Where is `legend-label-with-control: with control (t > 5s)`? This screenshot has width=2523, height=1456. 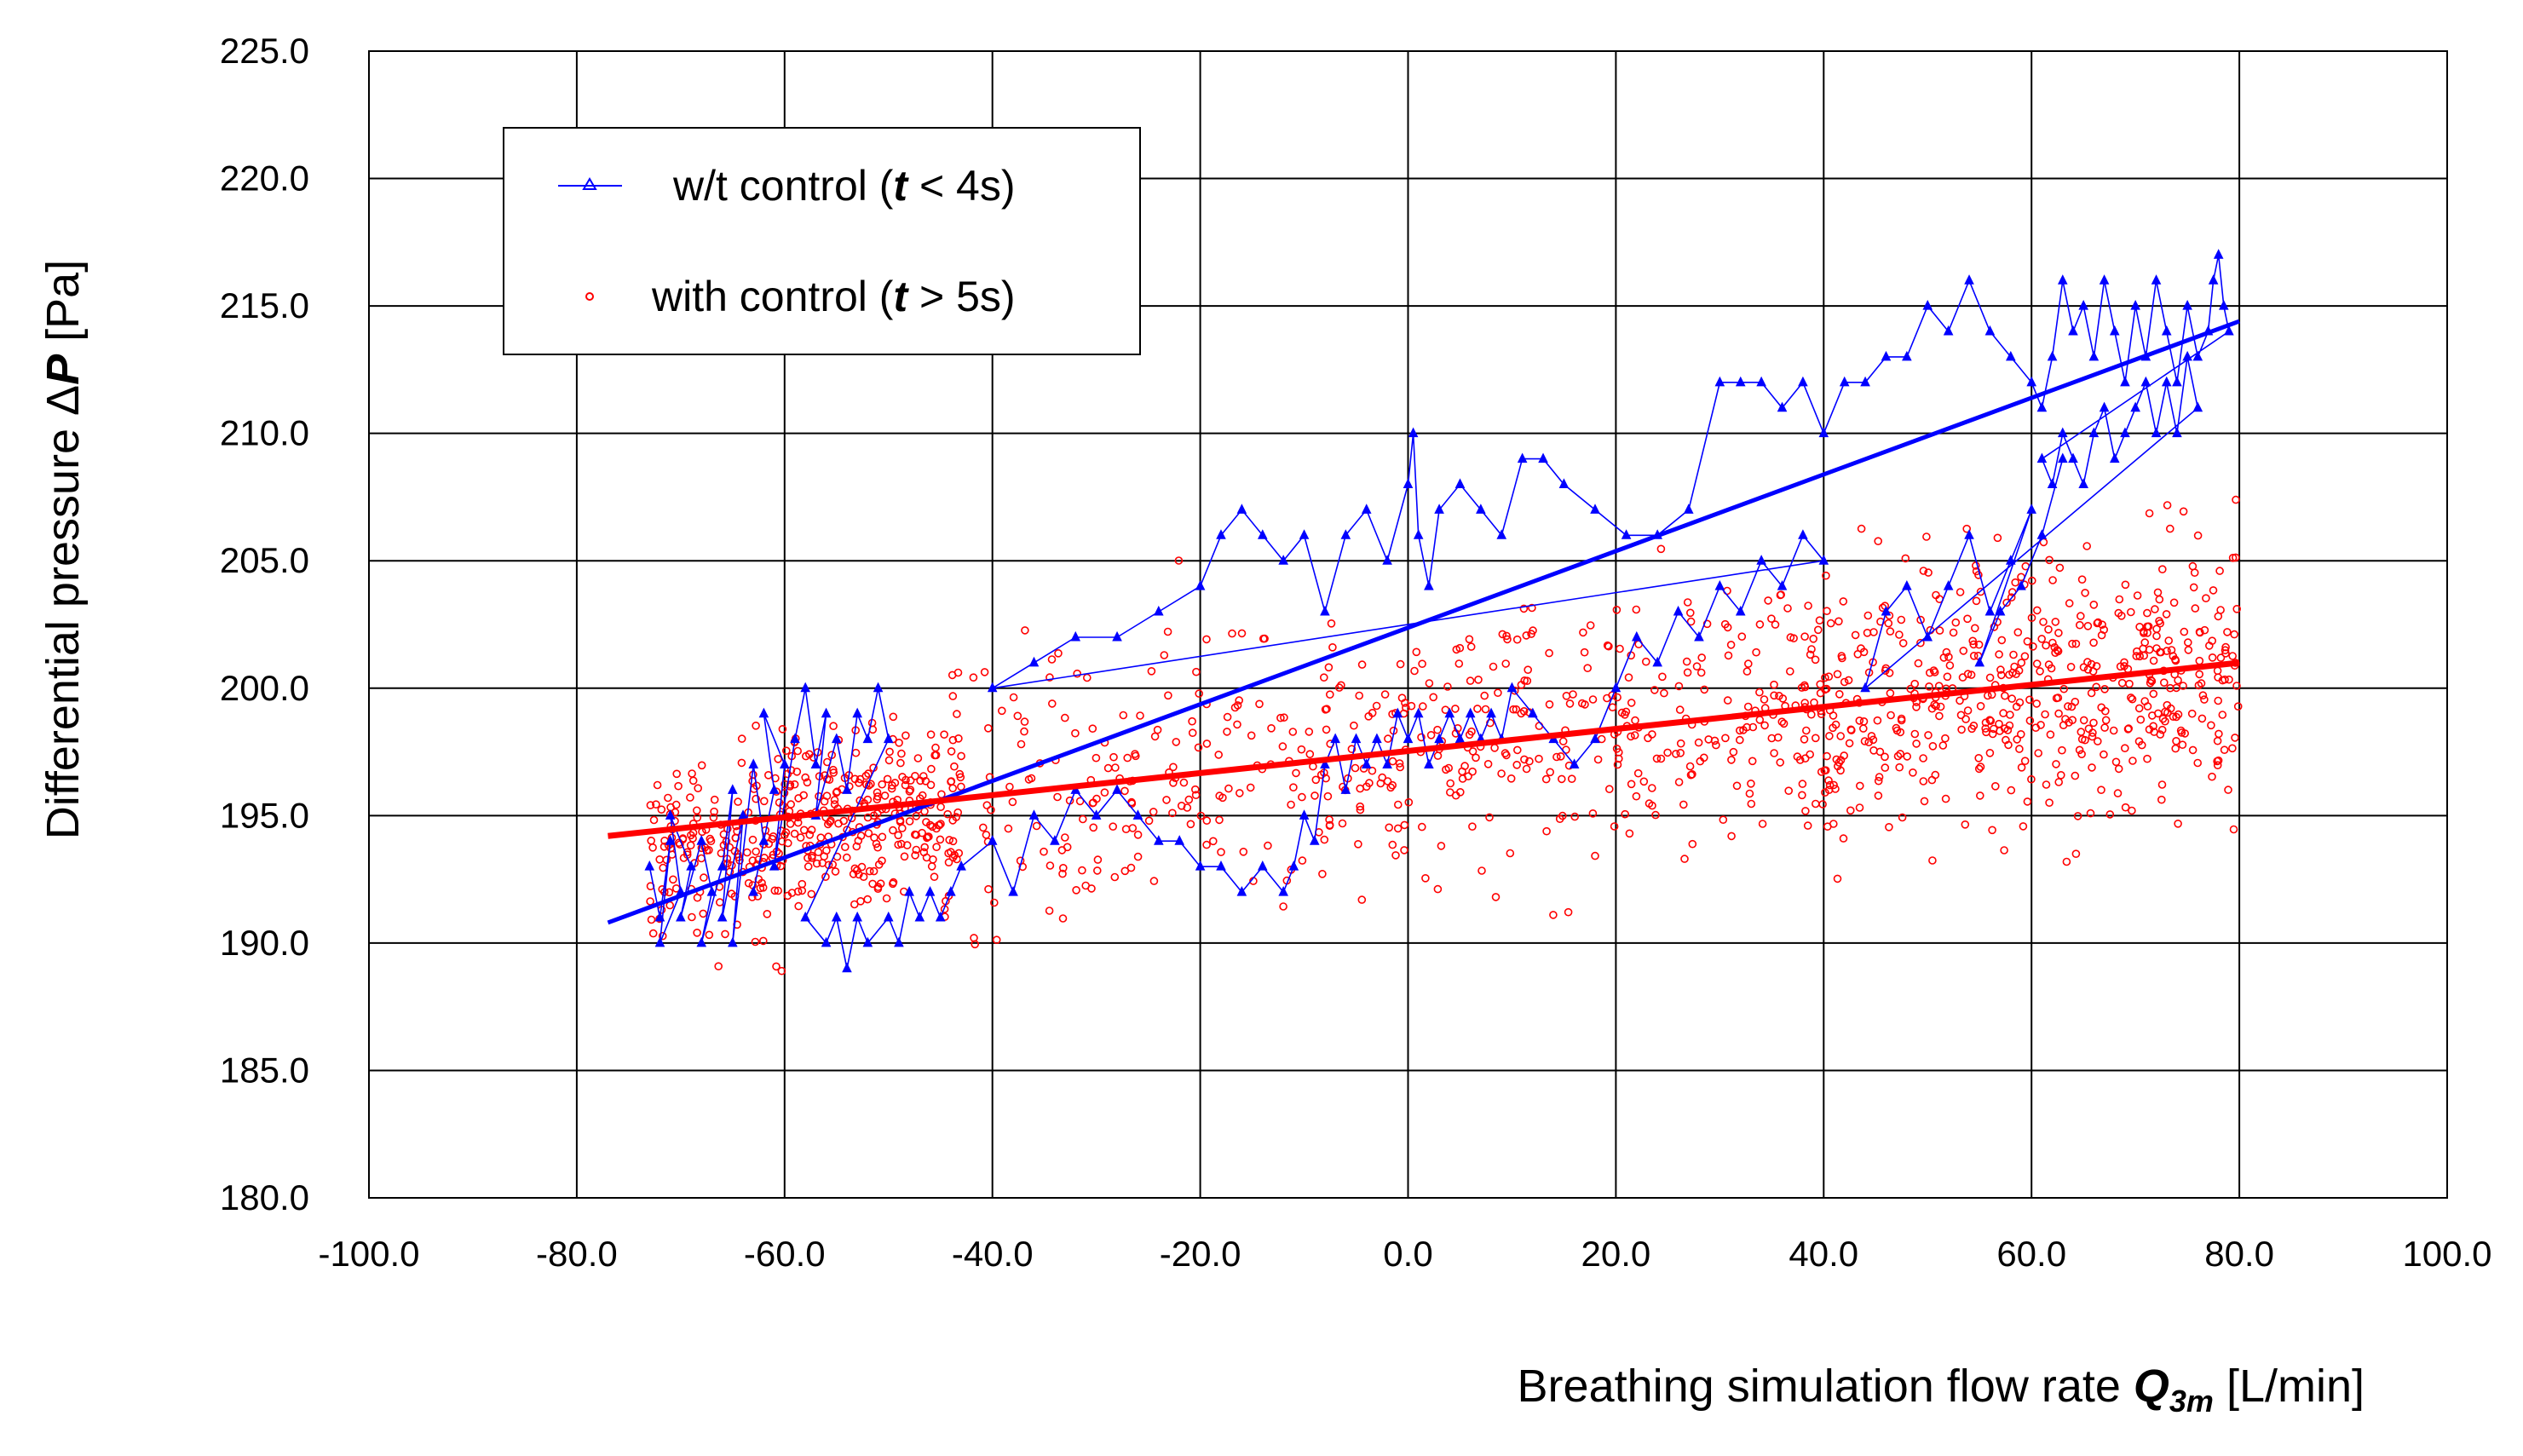 legend-label-with-control: with control (t > 5s) is located at coordinates (833, 297).